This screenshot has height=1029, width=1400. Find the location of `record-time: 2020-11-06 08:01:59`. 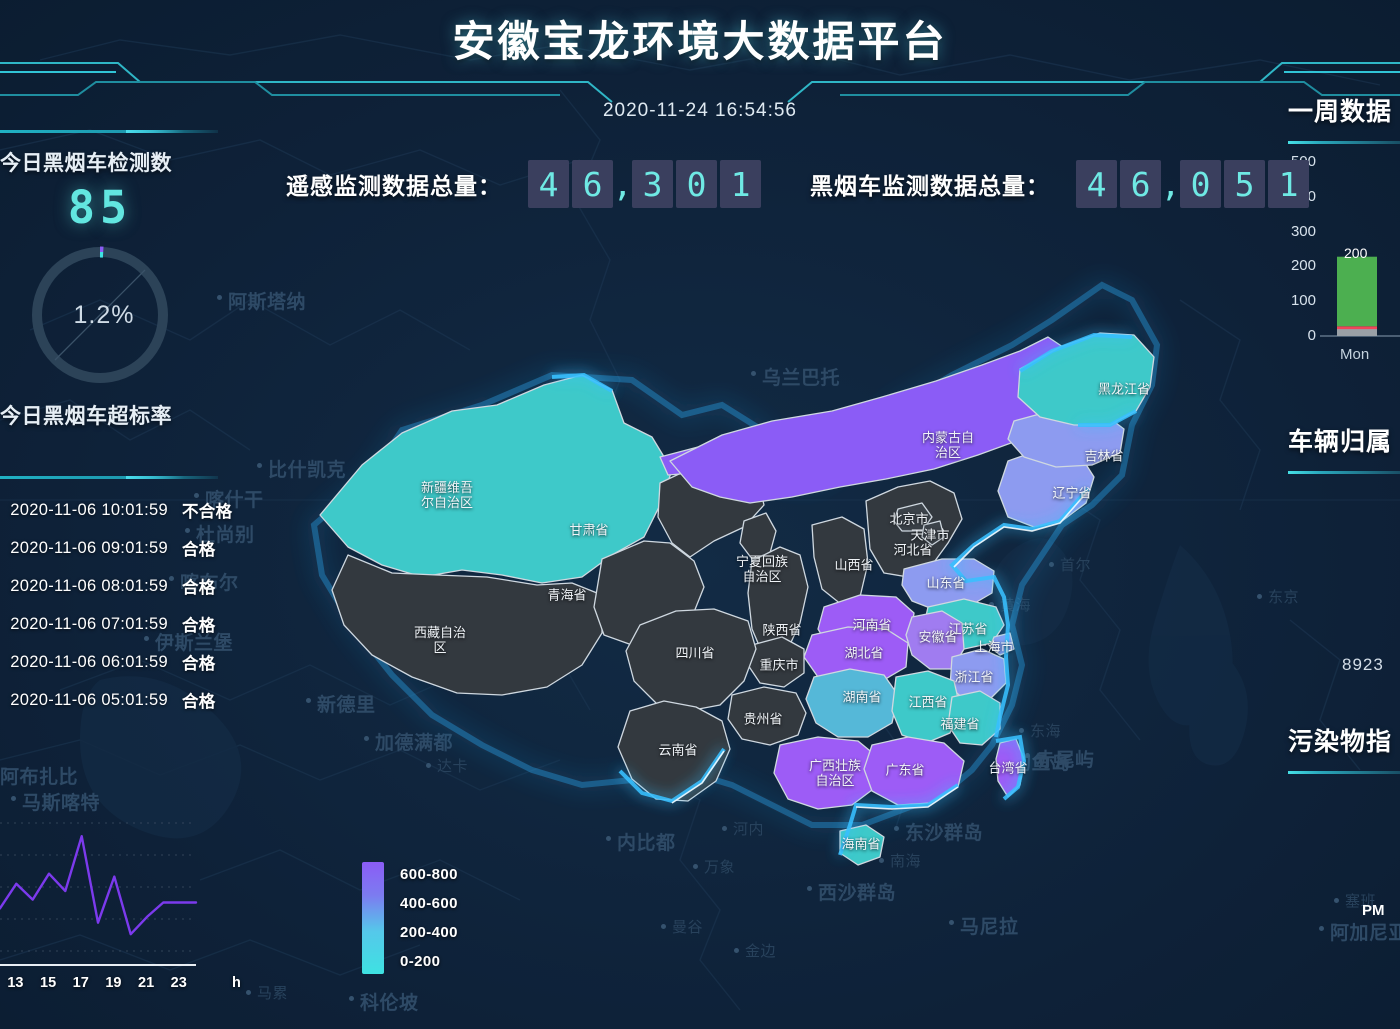

record-time: 2020-11-06 08:01:59 is located at coordinates (89, 585).